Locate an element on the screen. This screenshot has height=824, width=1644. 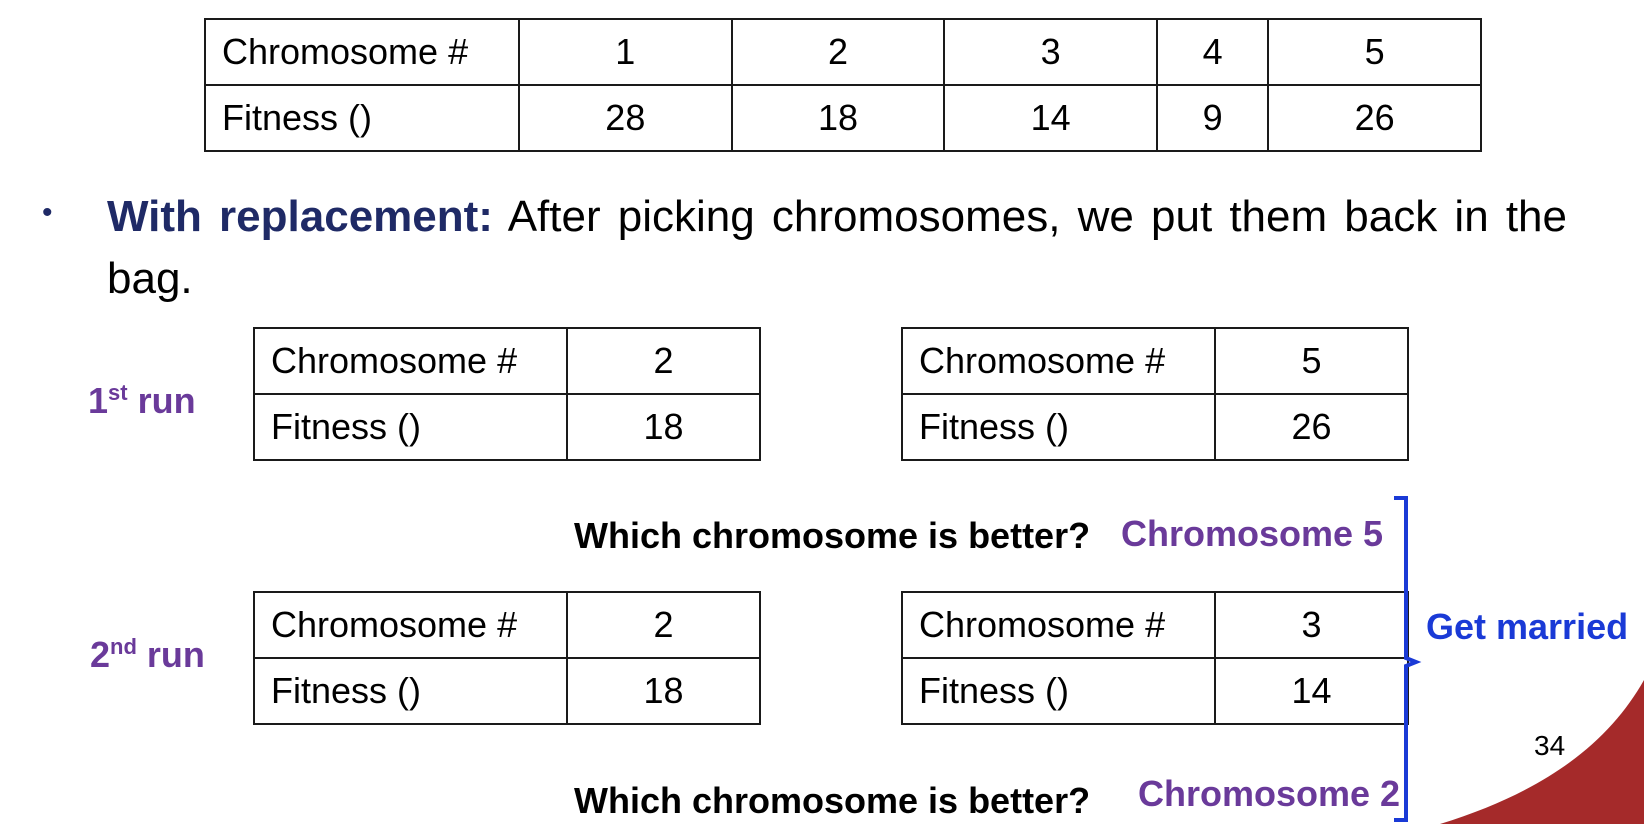
table-row: Fitness () 28 18 14 9 26 is located at coordinates (843, 118).